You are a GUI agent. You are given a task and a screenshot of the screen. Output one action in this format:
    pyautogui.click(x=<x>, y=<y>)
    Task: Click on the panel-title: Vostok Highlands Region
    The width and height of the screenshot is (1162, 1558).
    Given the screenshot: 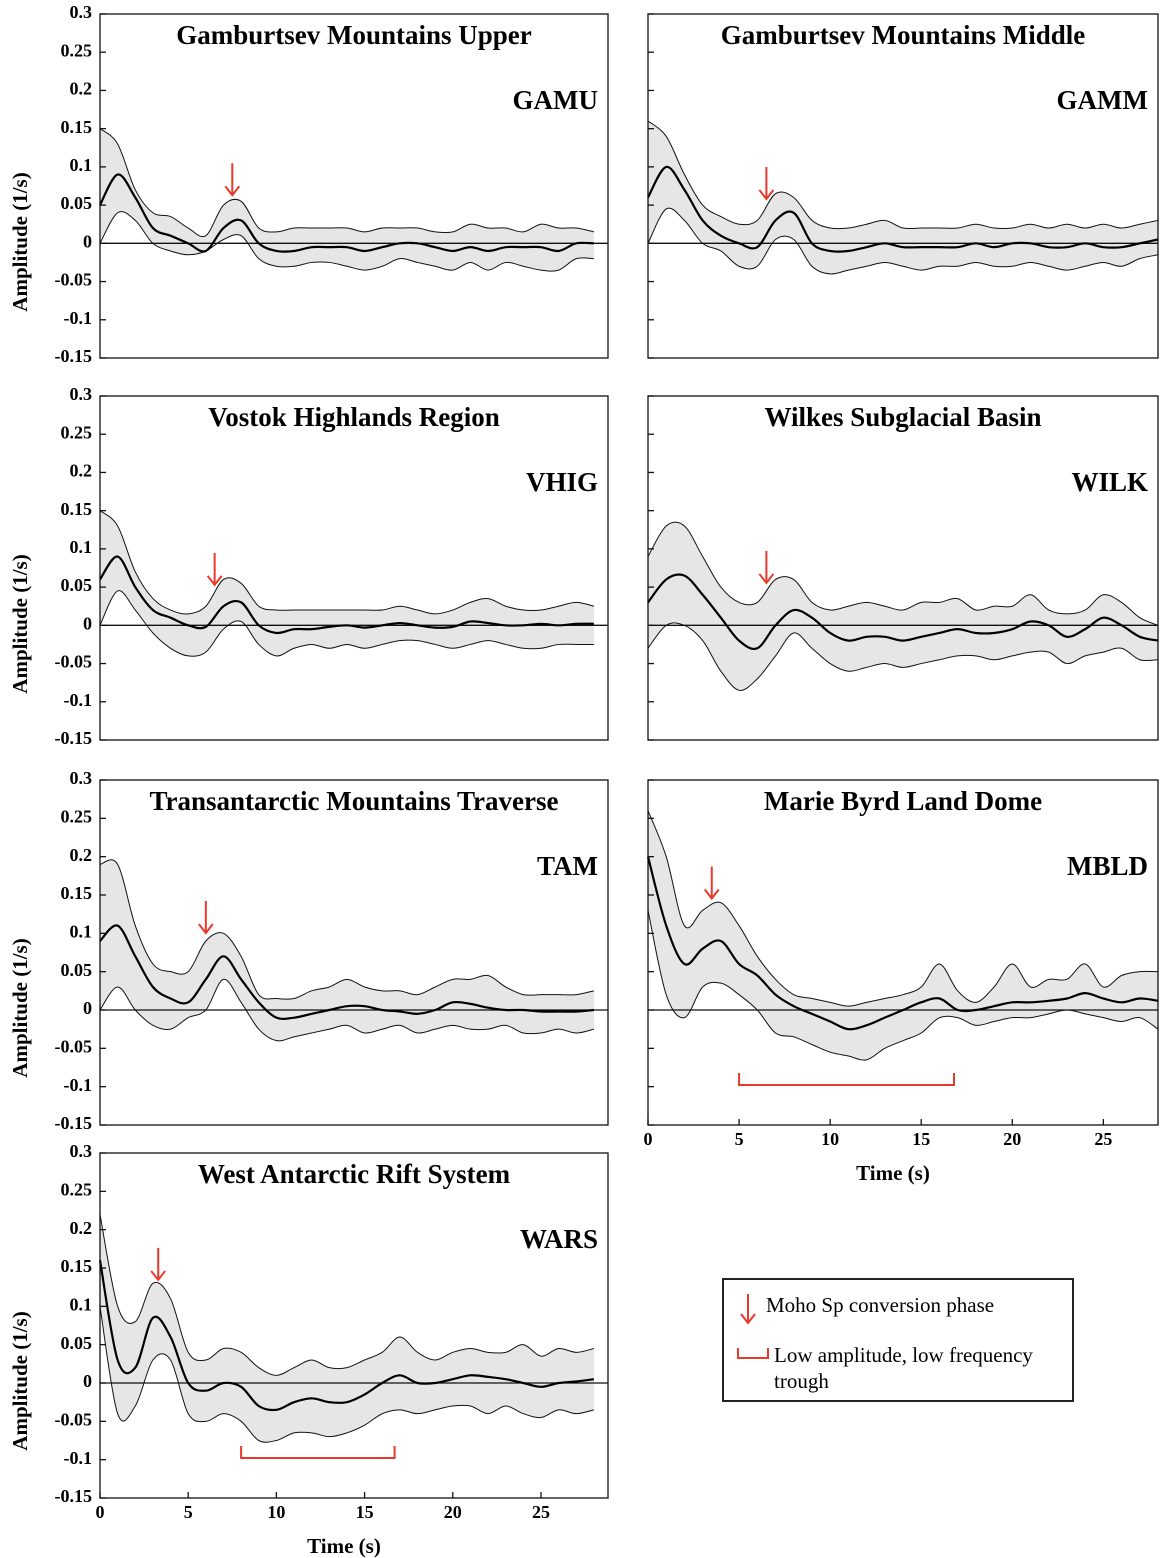 What is the action you would take?
    pyautogui.click(x=354, y=417)
    